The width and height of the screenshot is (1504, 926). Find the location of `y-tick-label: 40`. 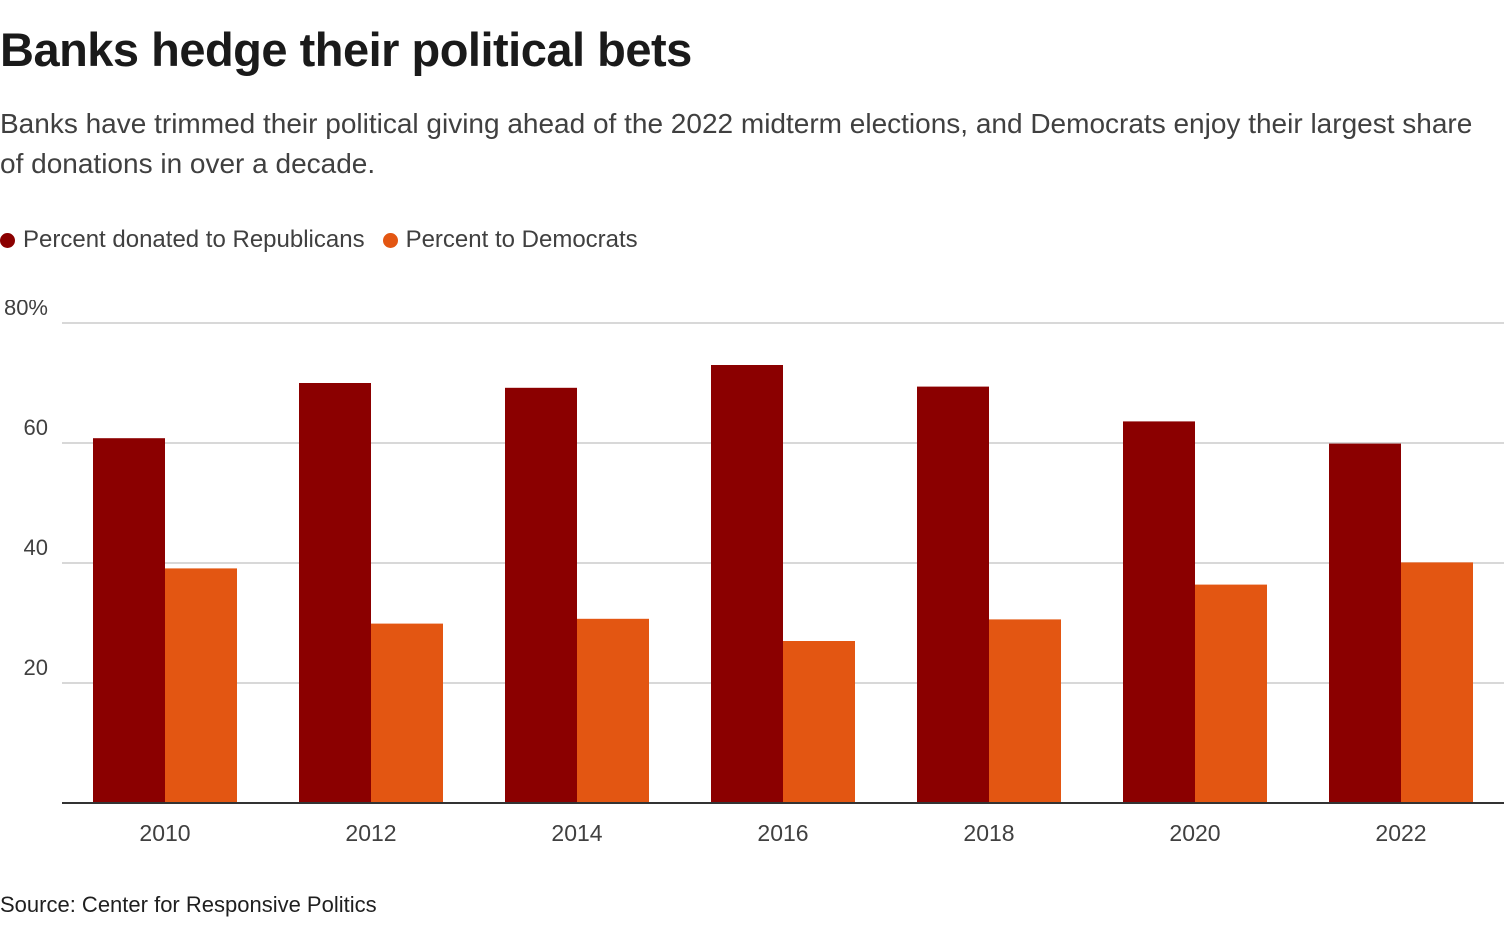

y-tick-label: 40 is located at coordinates (36, 547).